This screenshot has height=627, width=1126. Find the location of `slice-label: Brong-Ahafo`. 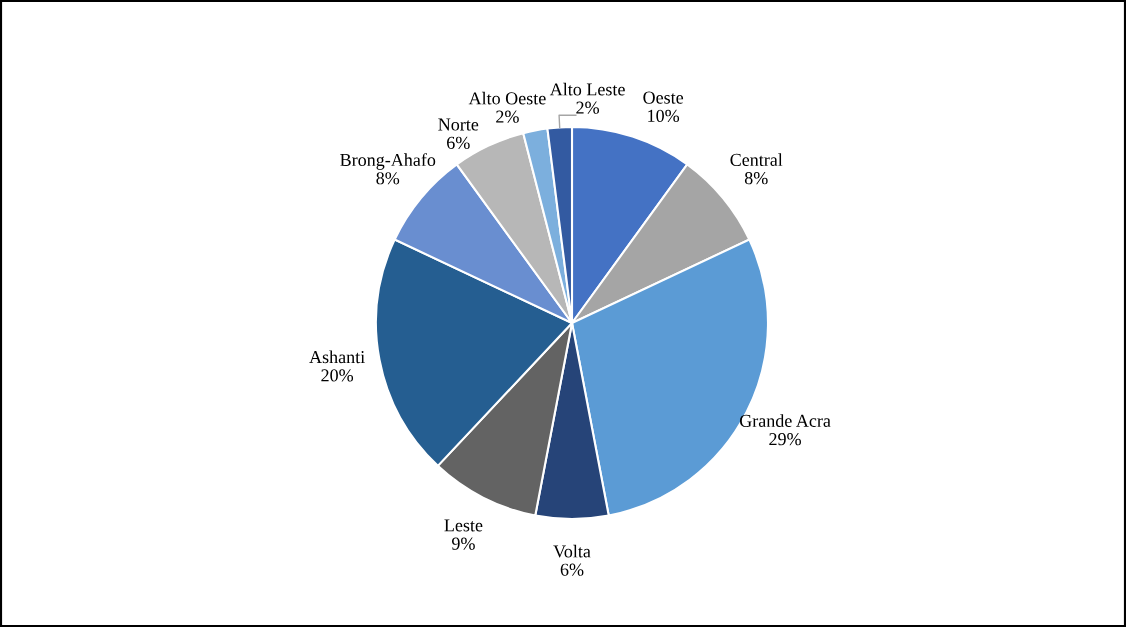

slice-label: Brong-Ahafo is located at coordinates (388, 161).